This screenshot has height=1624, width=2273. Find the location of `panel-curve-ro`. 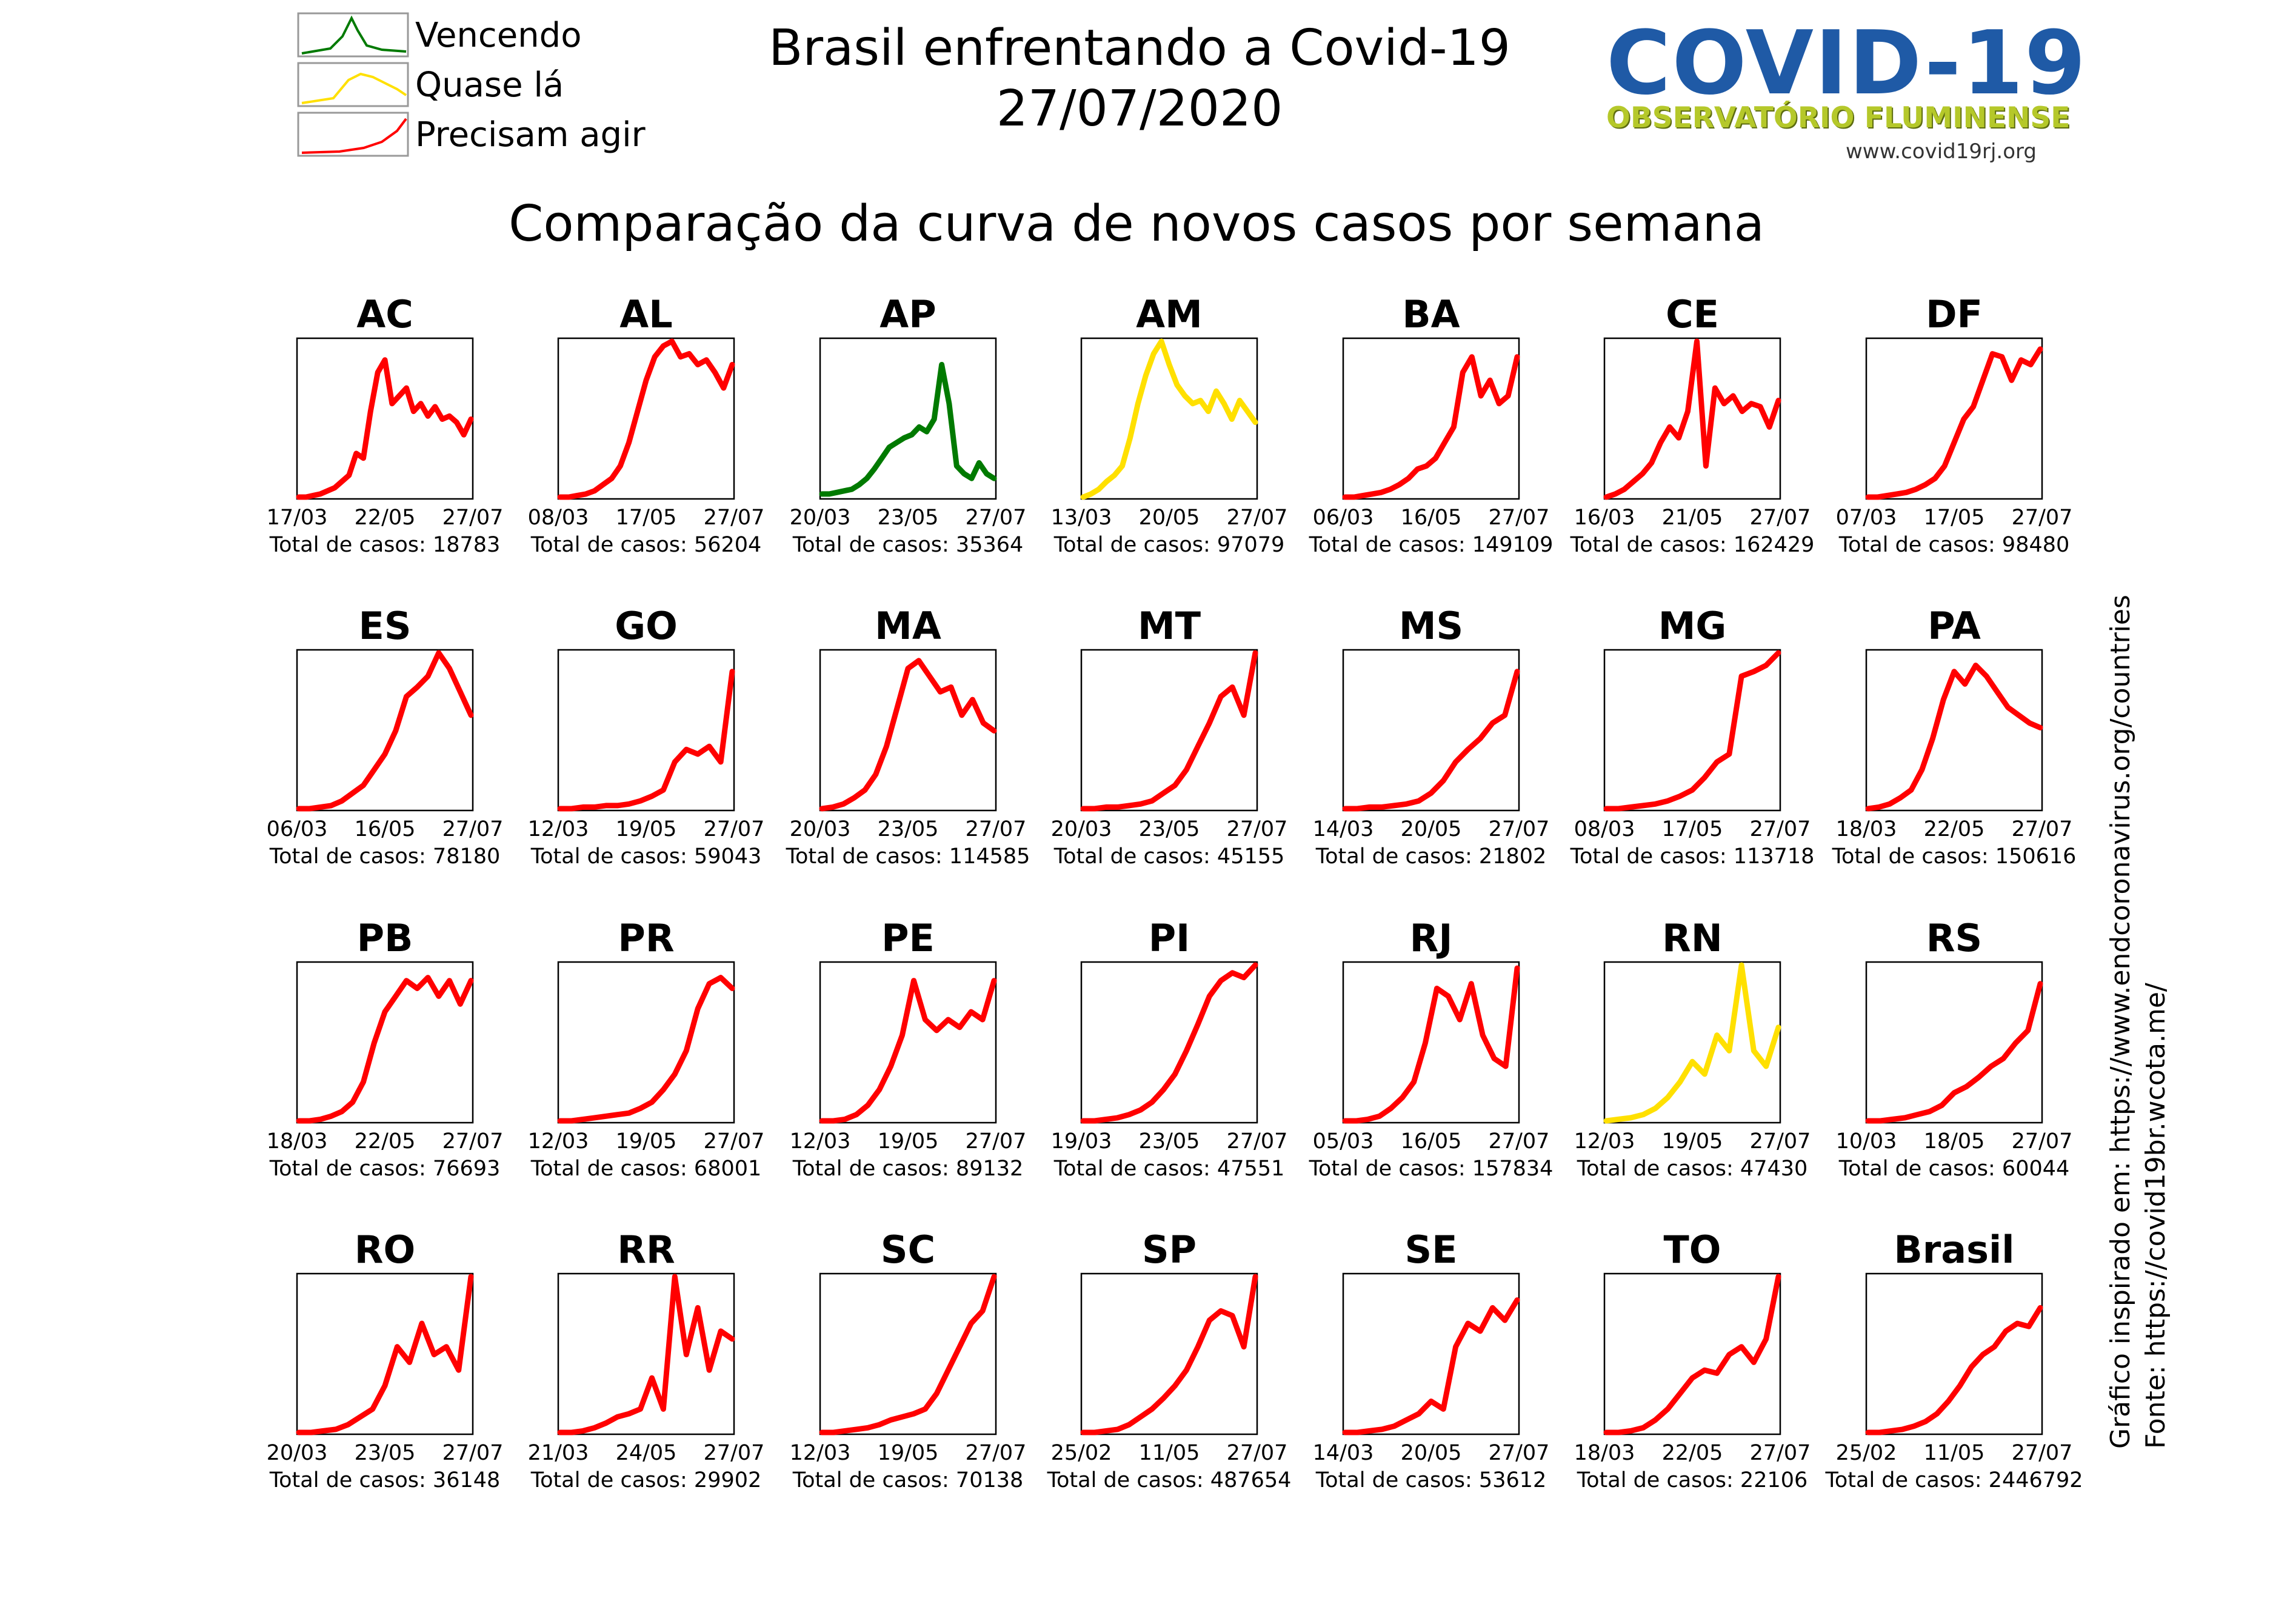

panel-curve-ro is located at coordinates (385, 1354).